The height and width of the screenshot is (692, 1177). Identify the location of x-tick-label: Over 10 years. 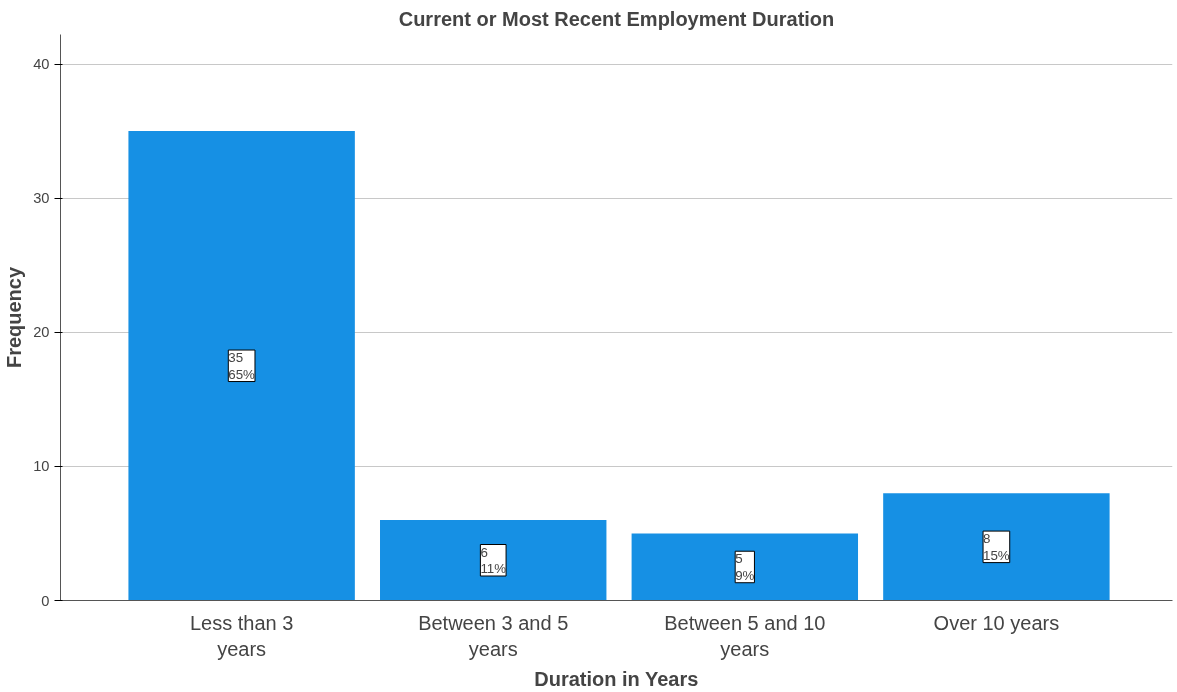
(996, 622).